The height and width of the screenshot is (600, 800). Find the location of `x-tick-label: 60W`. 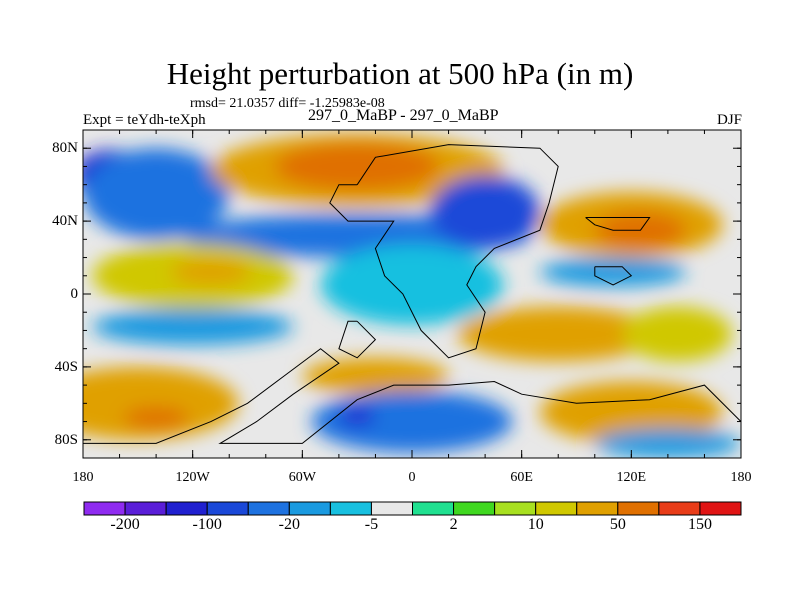

x-tick-label: 60W is located at coordinates (302, 477).